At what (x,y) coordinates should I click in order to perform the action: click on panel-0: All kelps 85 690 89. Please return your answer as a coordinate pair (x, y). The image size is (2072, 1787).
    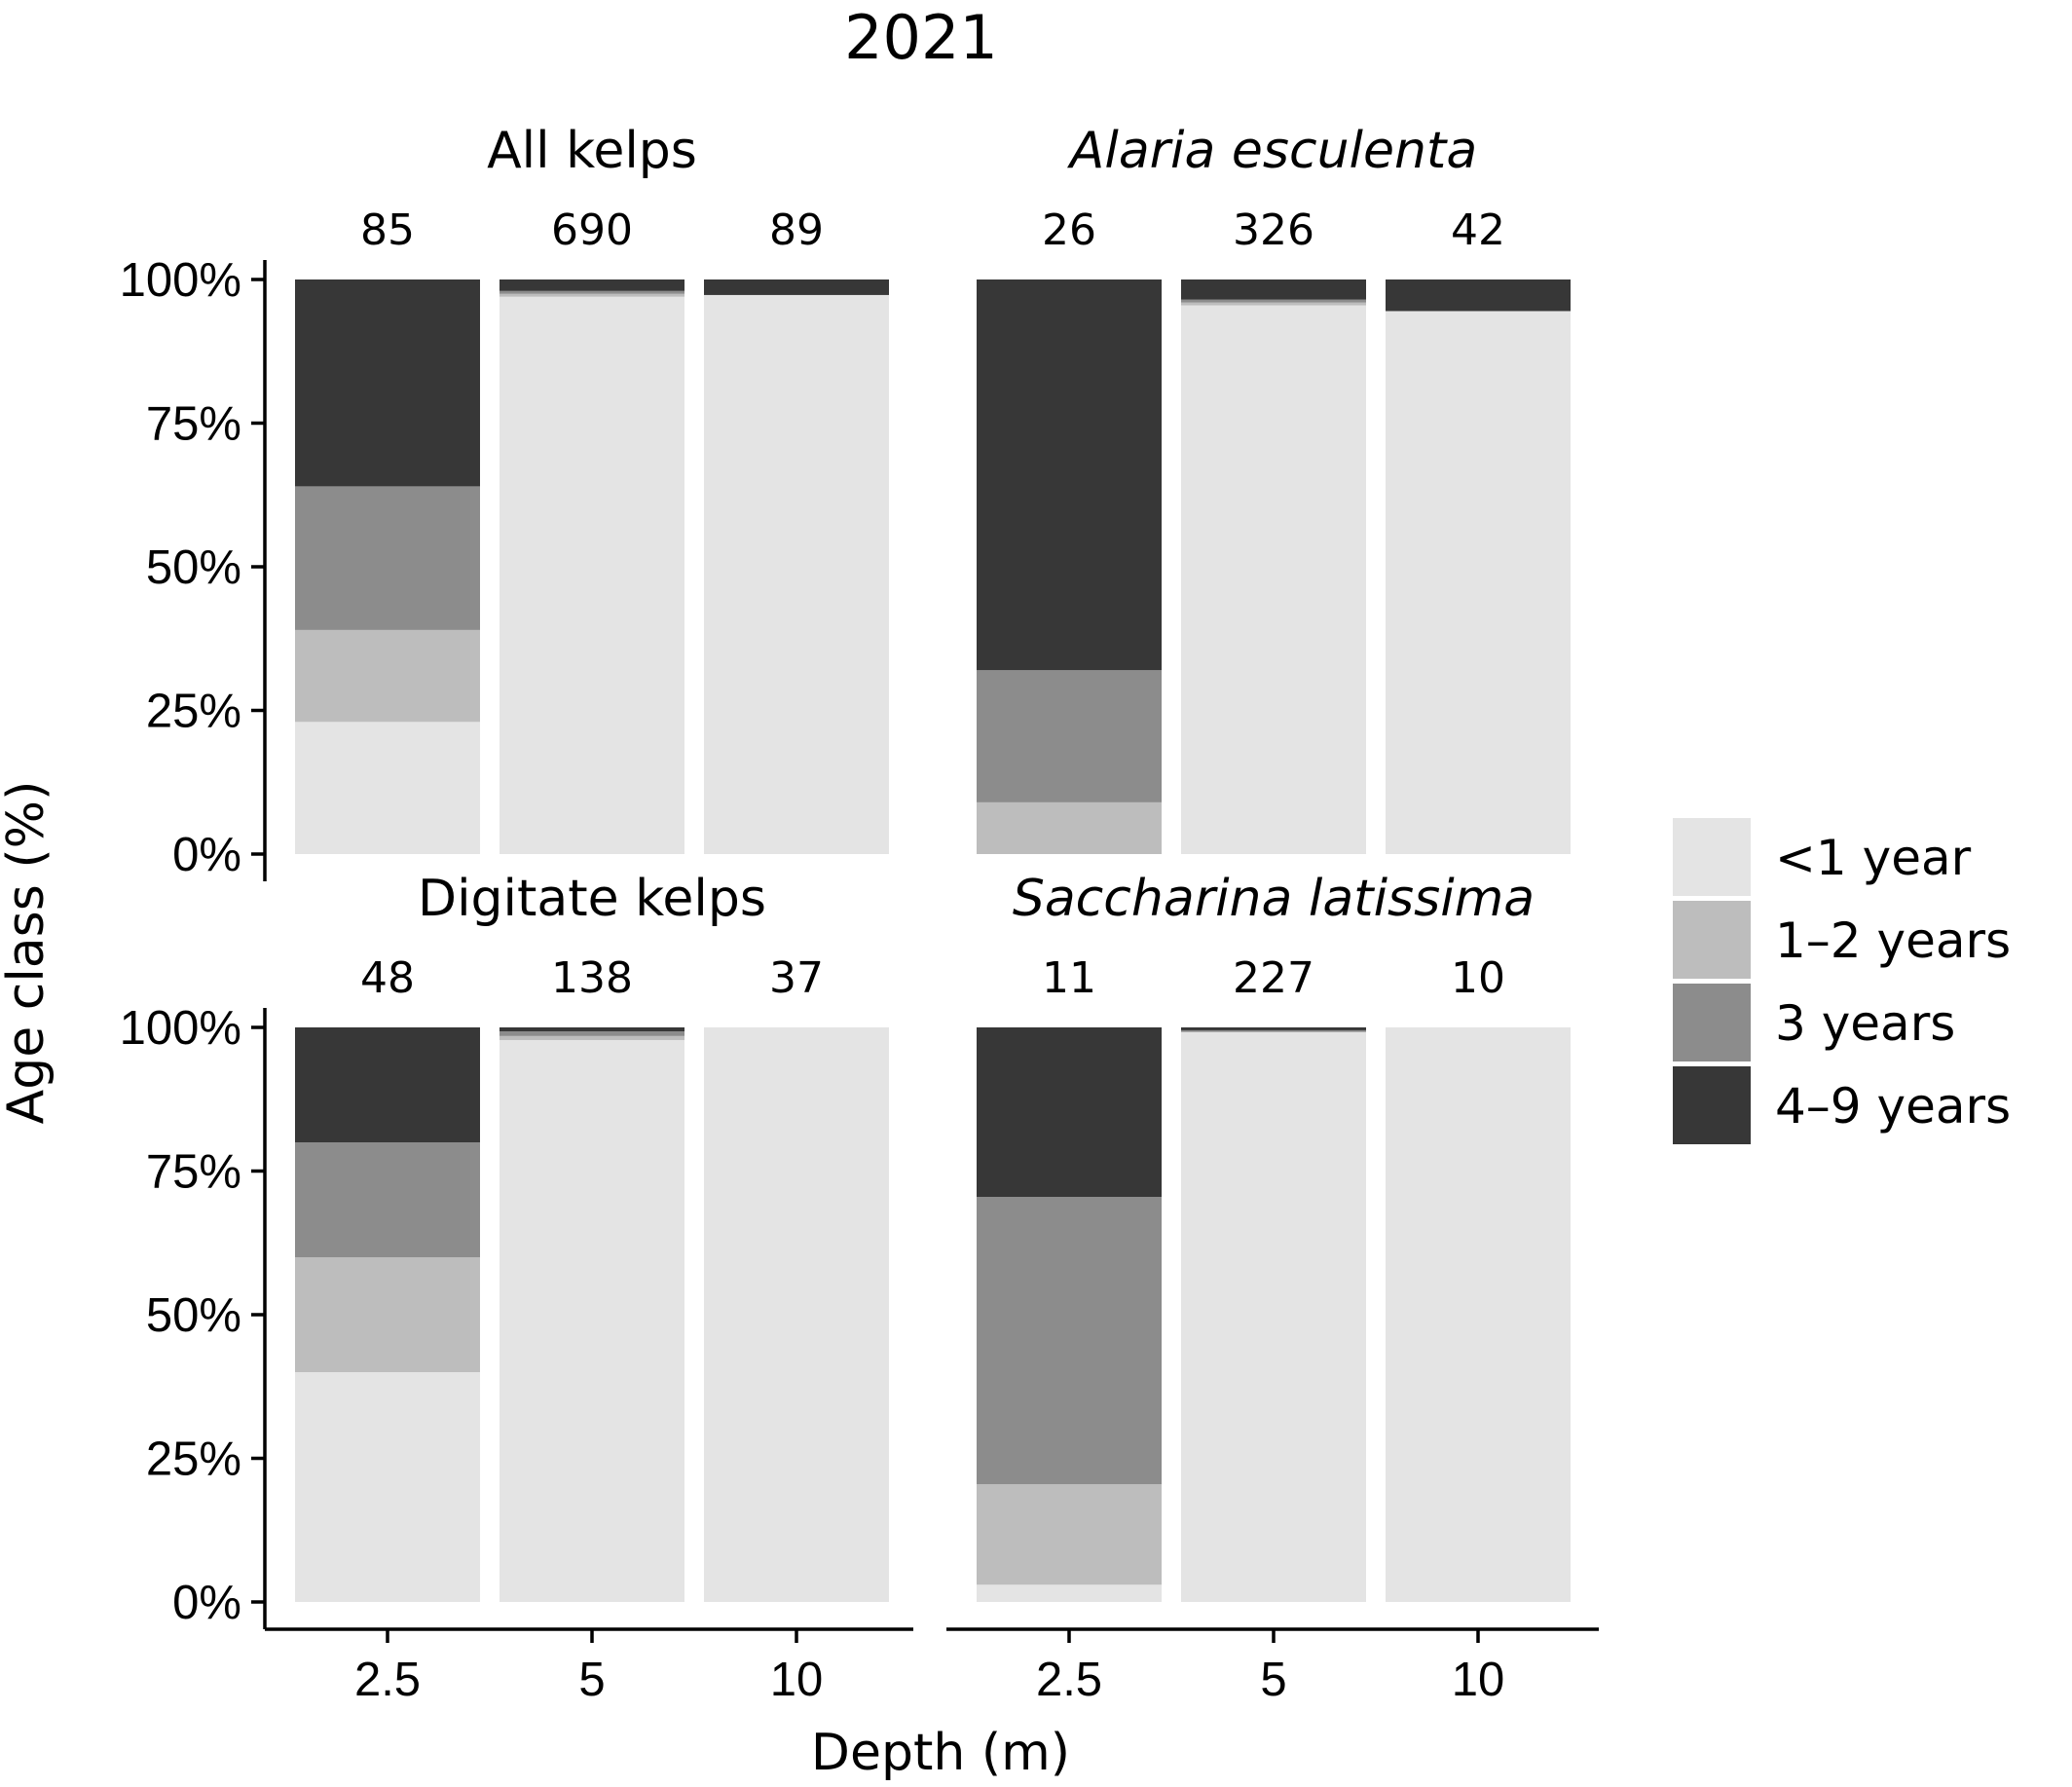
    Looking at the image, I should click on (592, 488).